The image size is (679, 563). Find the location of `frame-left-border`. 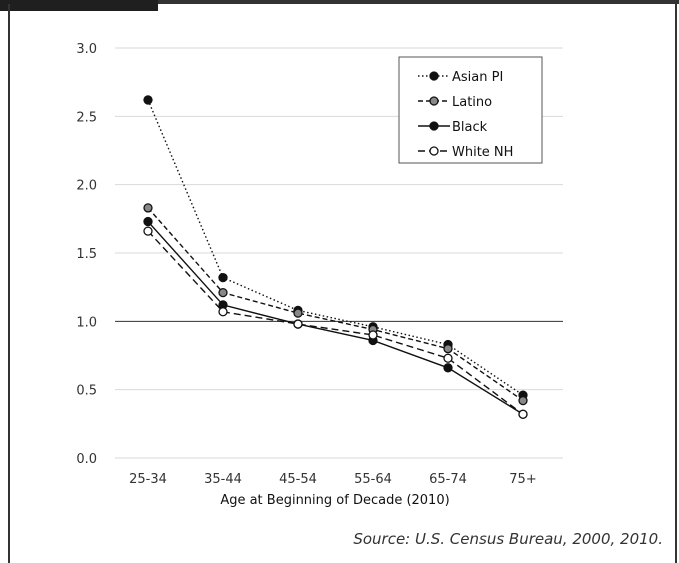

frame-left-border is located at coordinates (9, 283).